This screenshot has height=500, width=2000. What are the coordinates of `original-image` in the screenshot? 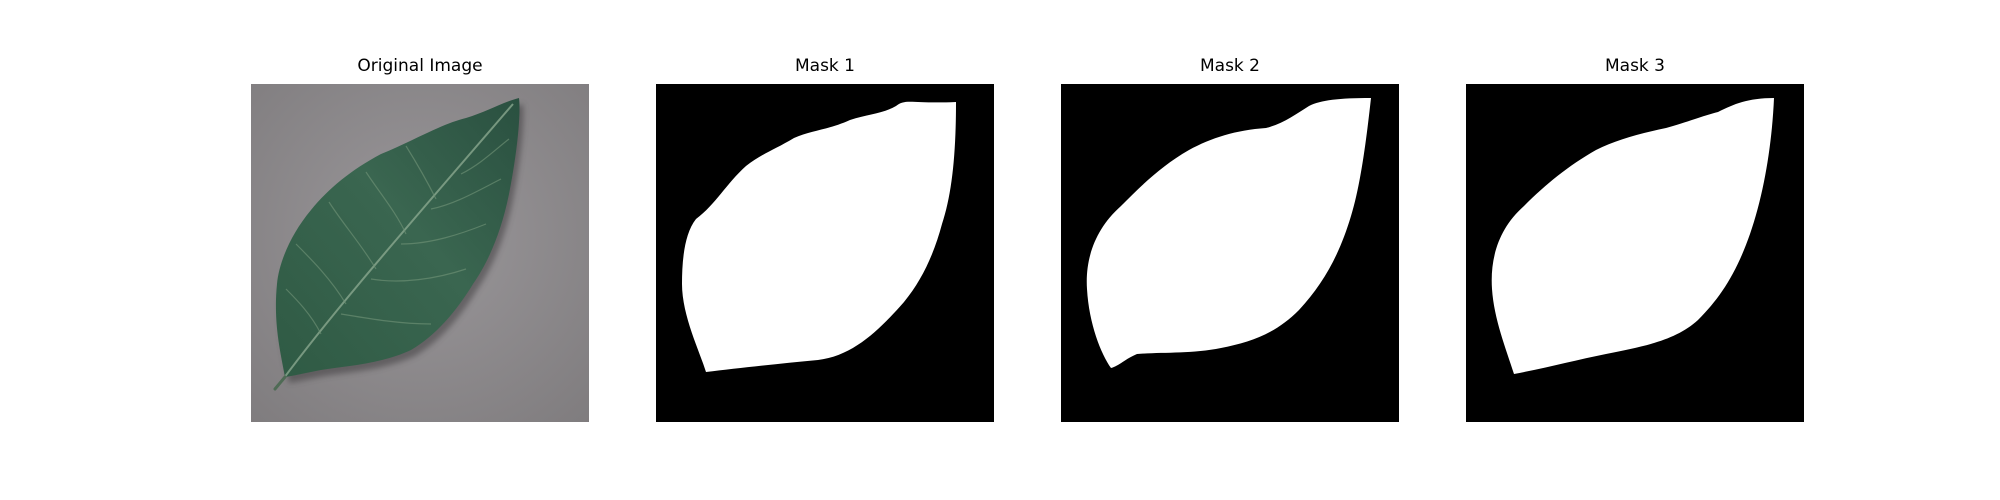 It's located at (420, 253).